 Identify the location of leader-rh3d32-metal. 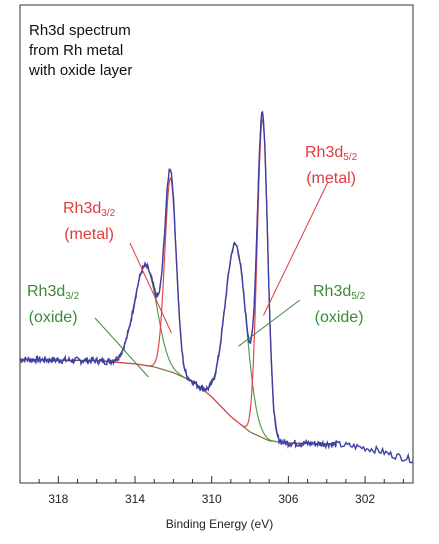
(150, 288).